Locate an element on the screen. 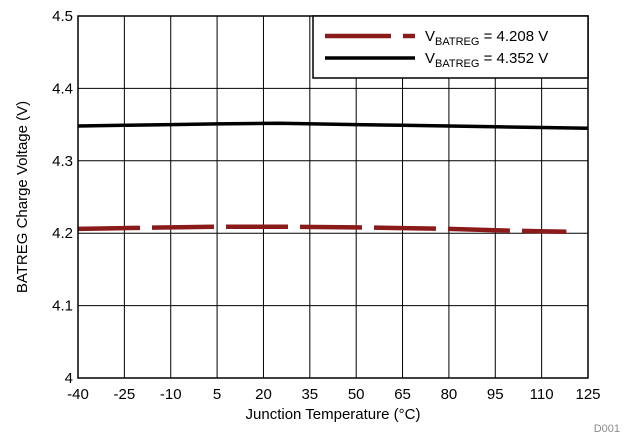 The height and width of the screenshot is (434, 626). x-tick-labels: -40 -25 -10 5 20 35 50 65 80 95 110 125 is located at coordinates (333, 394).